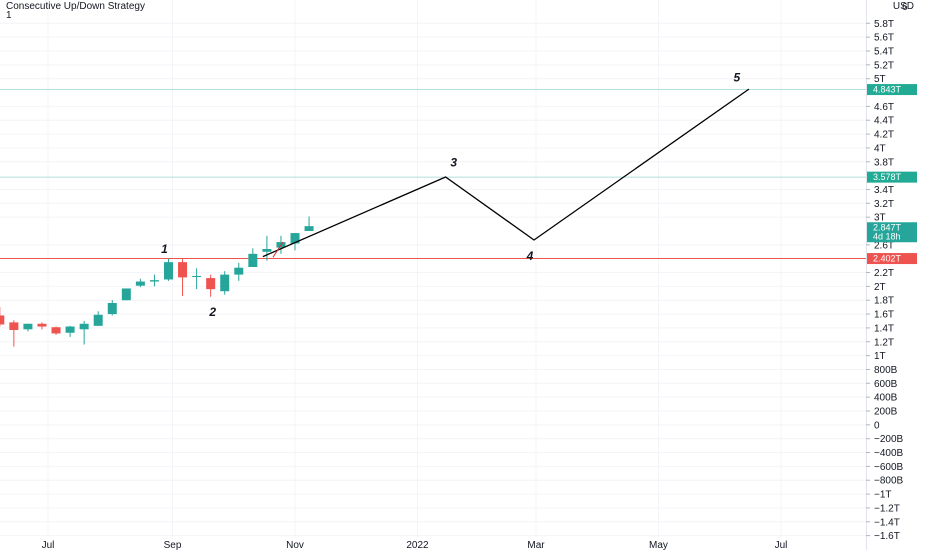  I want to click on y-tick-label: 3T, so click(880, 218).